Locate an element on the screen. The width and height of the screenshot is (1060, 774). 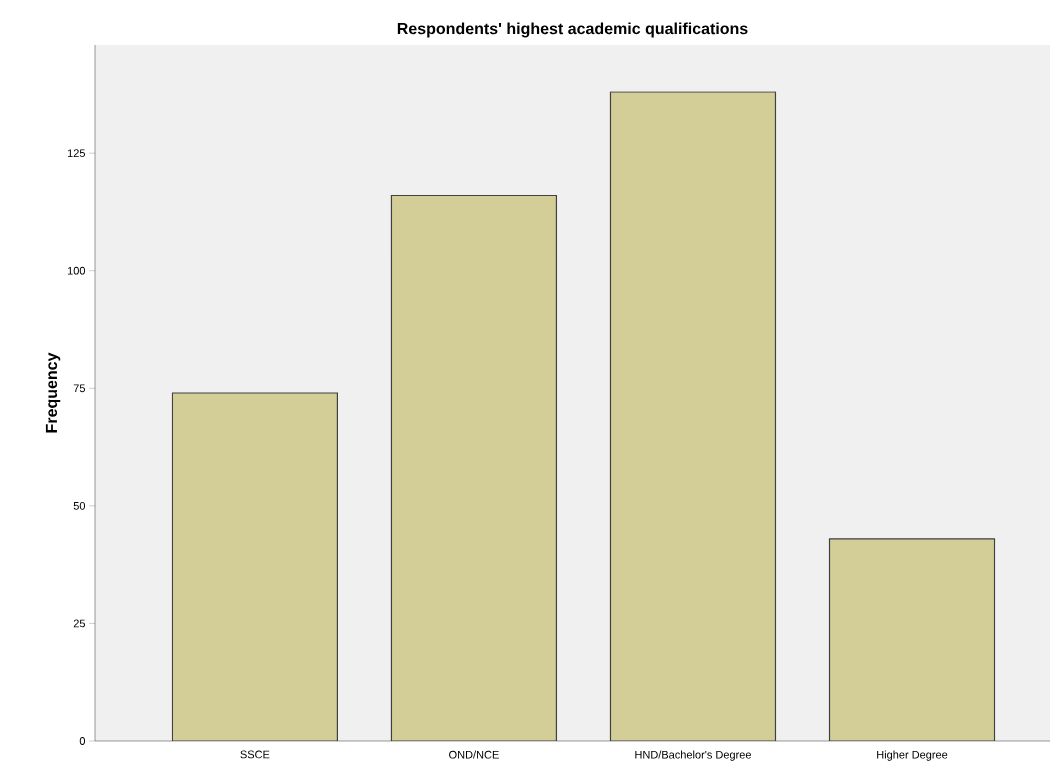
x-tick-label: SSCE is located at coordinates (255, 754).